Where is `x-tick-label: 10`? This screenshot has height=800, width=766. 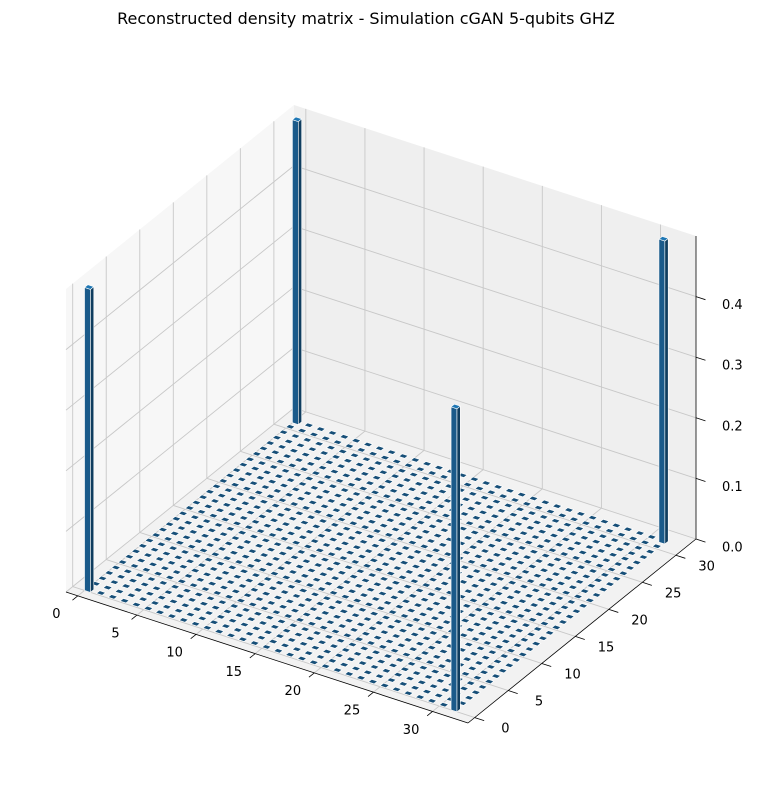 x-tick-label: 10 is located at coordinates (174, 653).